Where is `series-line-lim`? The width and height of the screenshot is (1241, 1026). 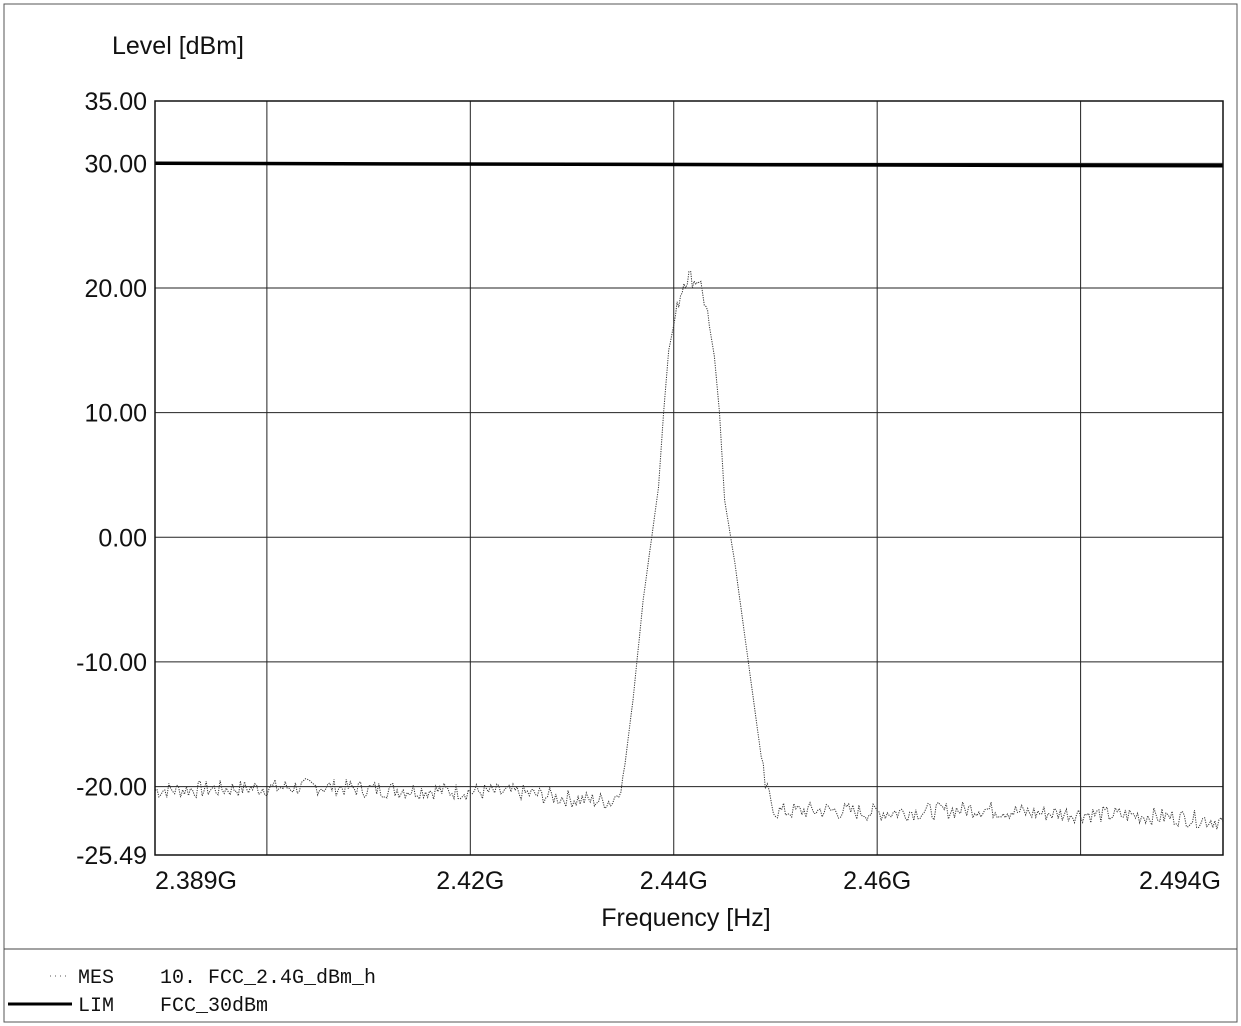 series-line-lim is located at coordinates (689, 164).